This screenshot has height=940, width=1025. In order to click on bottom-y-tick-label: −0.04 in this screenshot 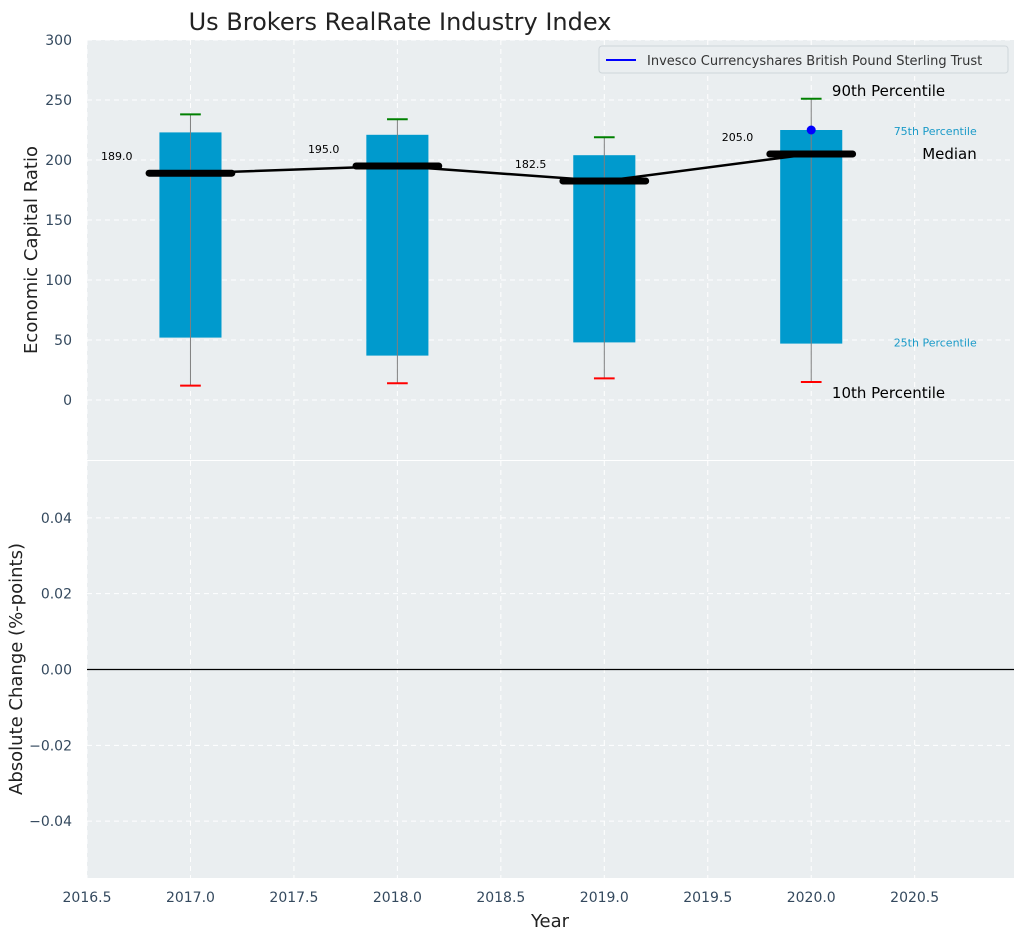, I will do `click(50, 822)`.